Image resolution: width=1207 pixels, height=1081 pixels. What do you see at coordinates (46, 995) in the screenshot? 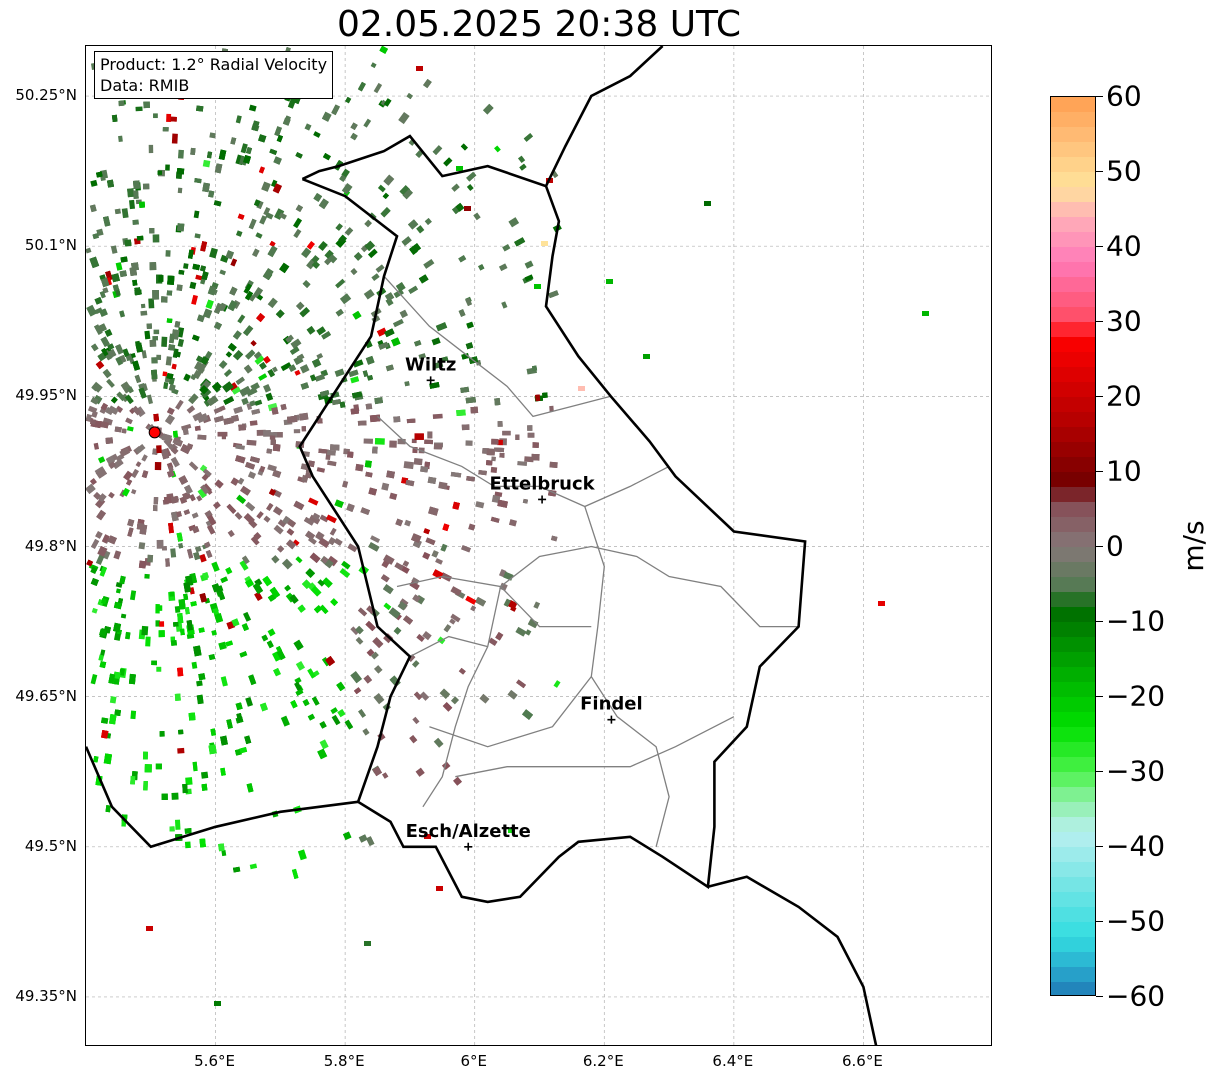
I see `lat-tick-label: 49.35°N` at bounding box center [46, 995].